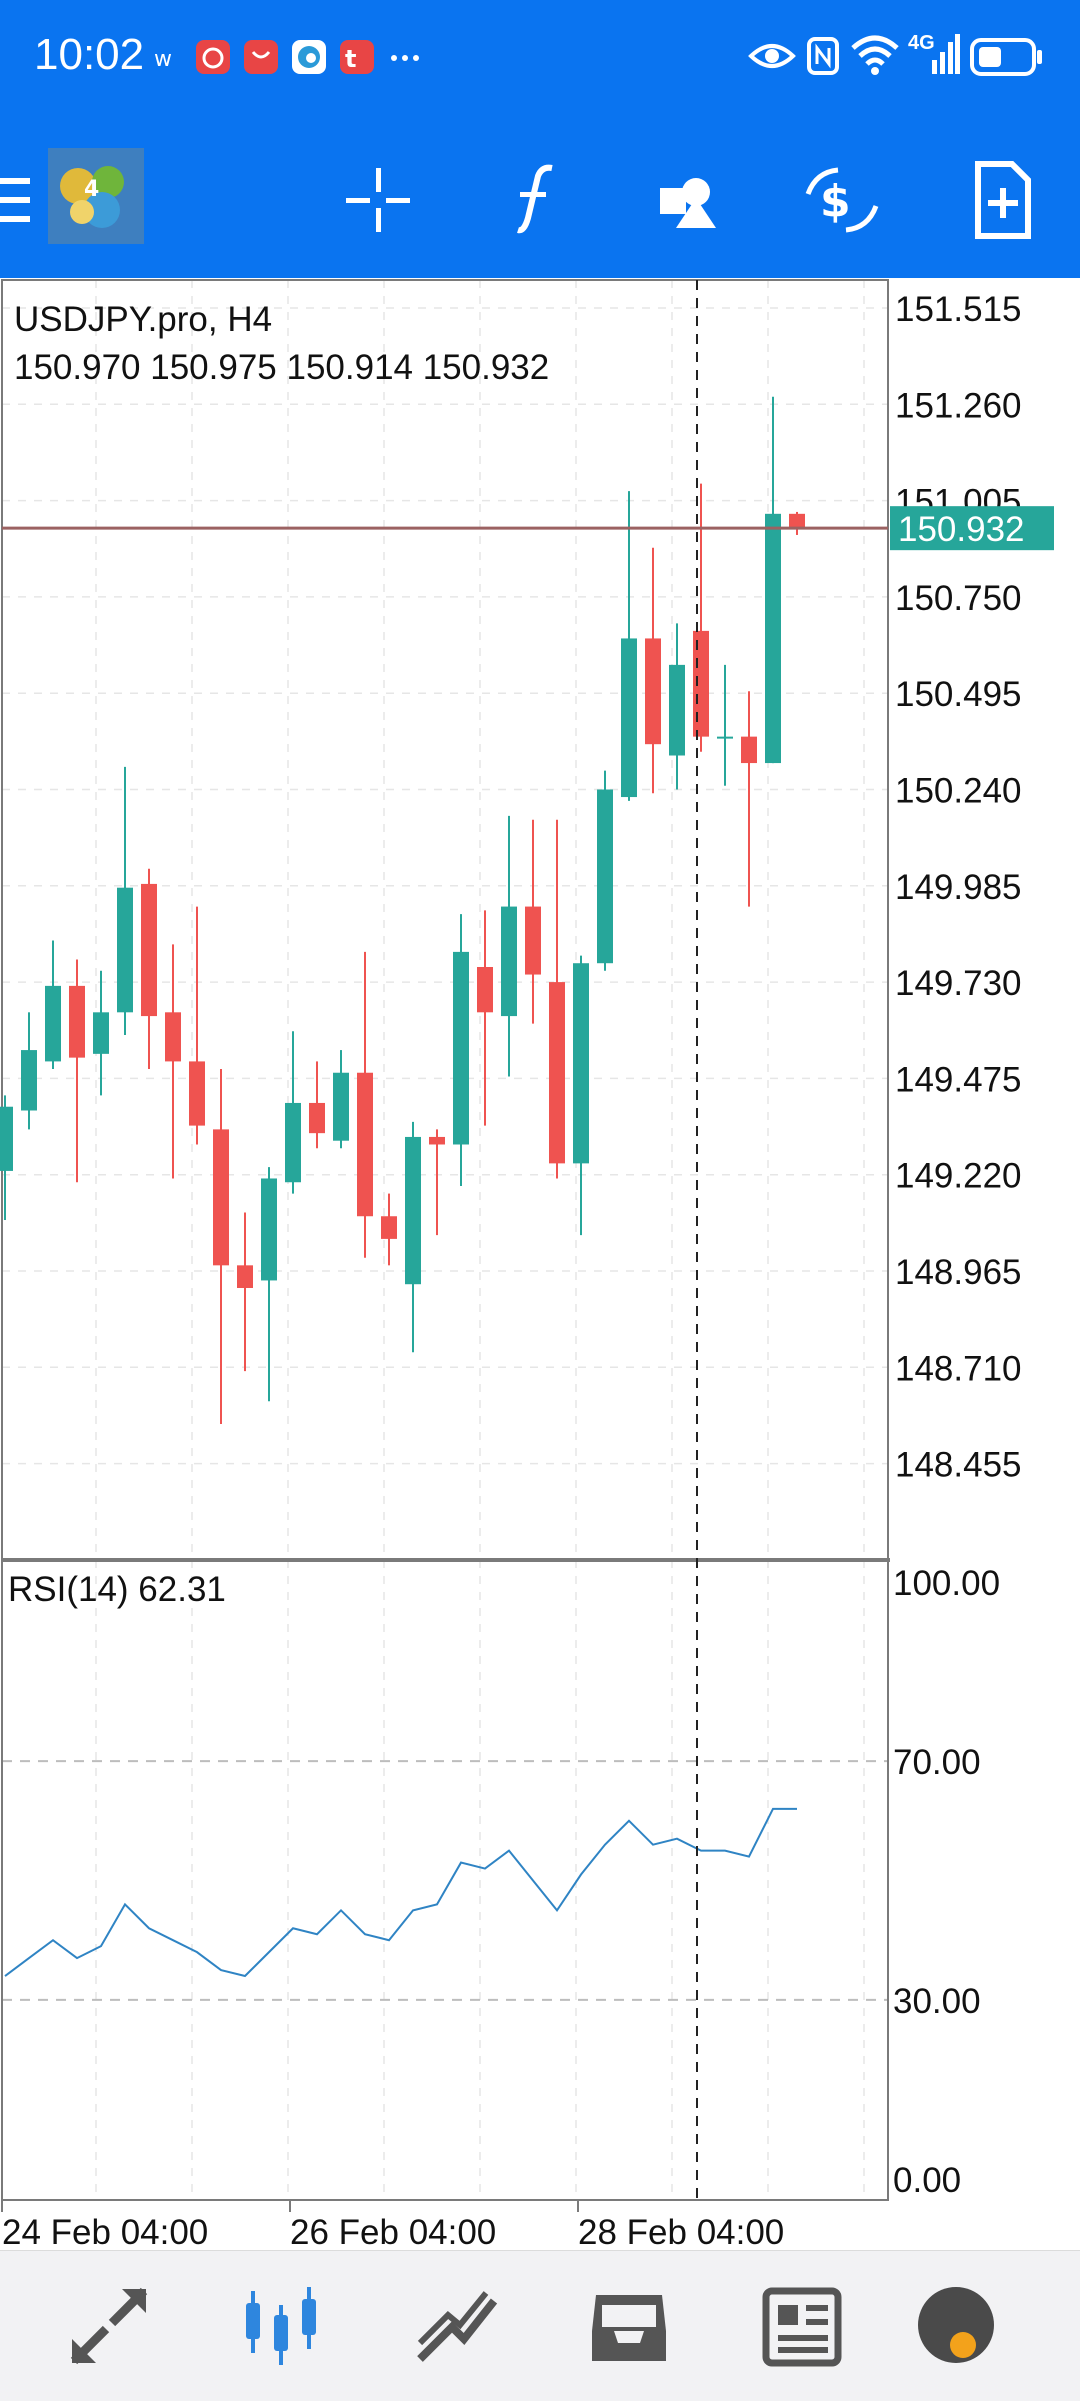  What do you see at coordinates (688, 200) in the screenshot?
I see `objects-icon` at bounding box center [688, 200].